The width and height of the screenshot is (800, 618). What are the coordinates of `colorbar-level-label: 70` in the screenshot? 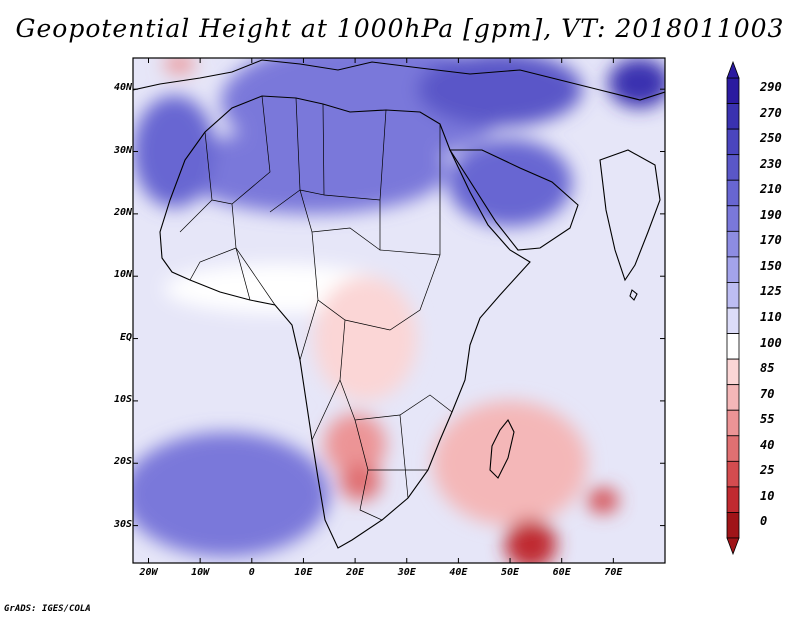 It's located at (767, 393).